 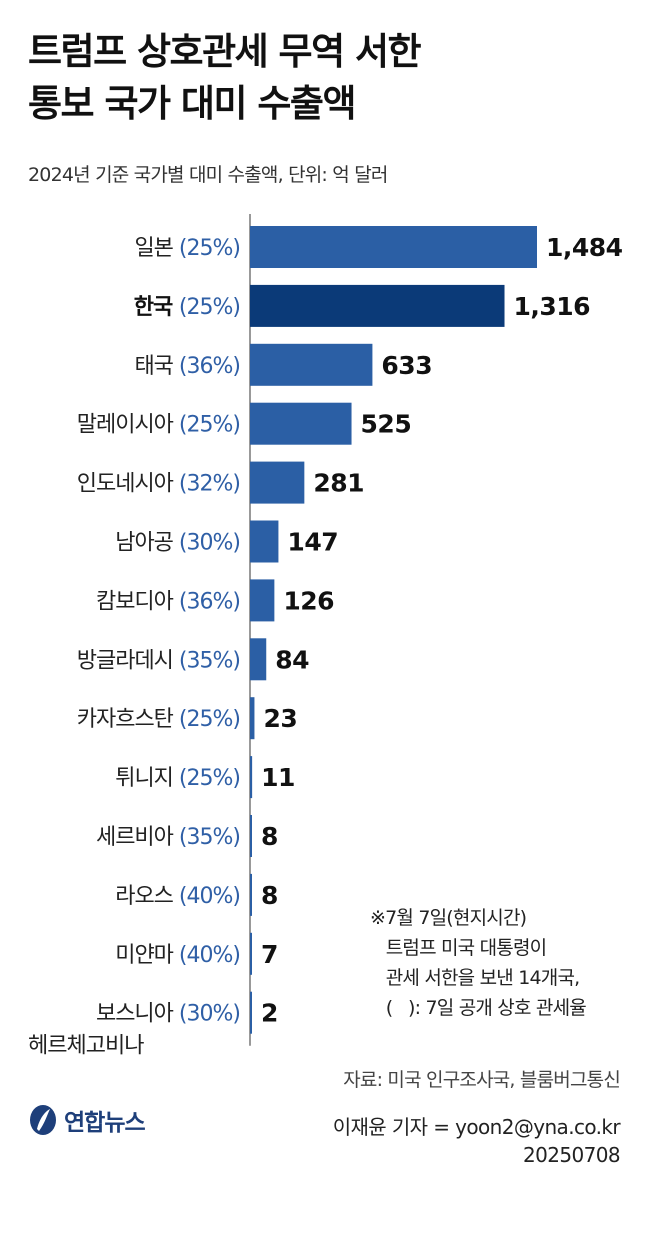 I want to click on value-label-1: 1,316, so click(x=552, y=306).